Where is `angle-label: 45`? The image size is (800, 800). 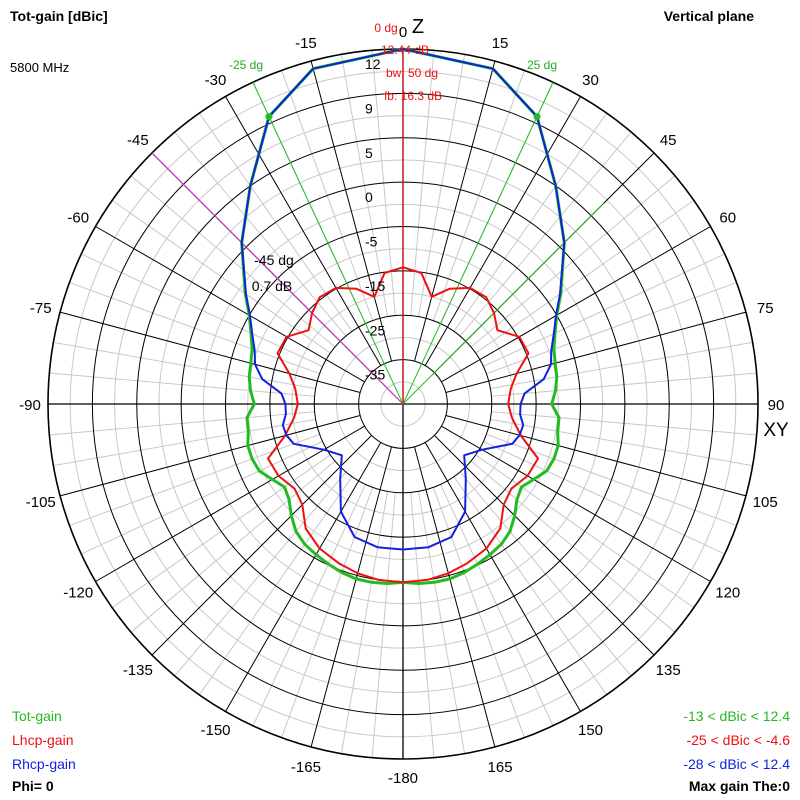
angle-label: 45 is located at coordinates (668, 140).